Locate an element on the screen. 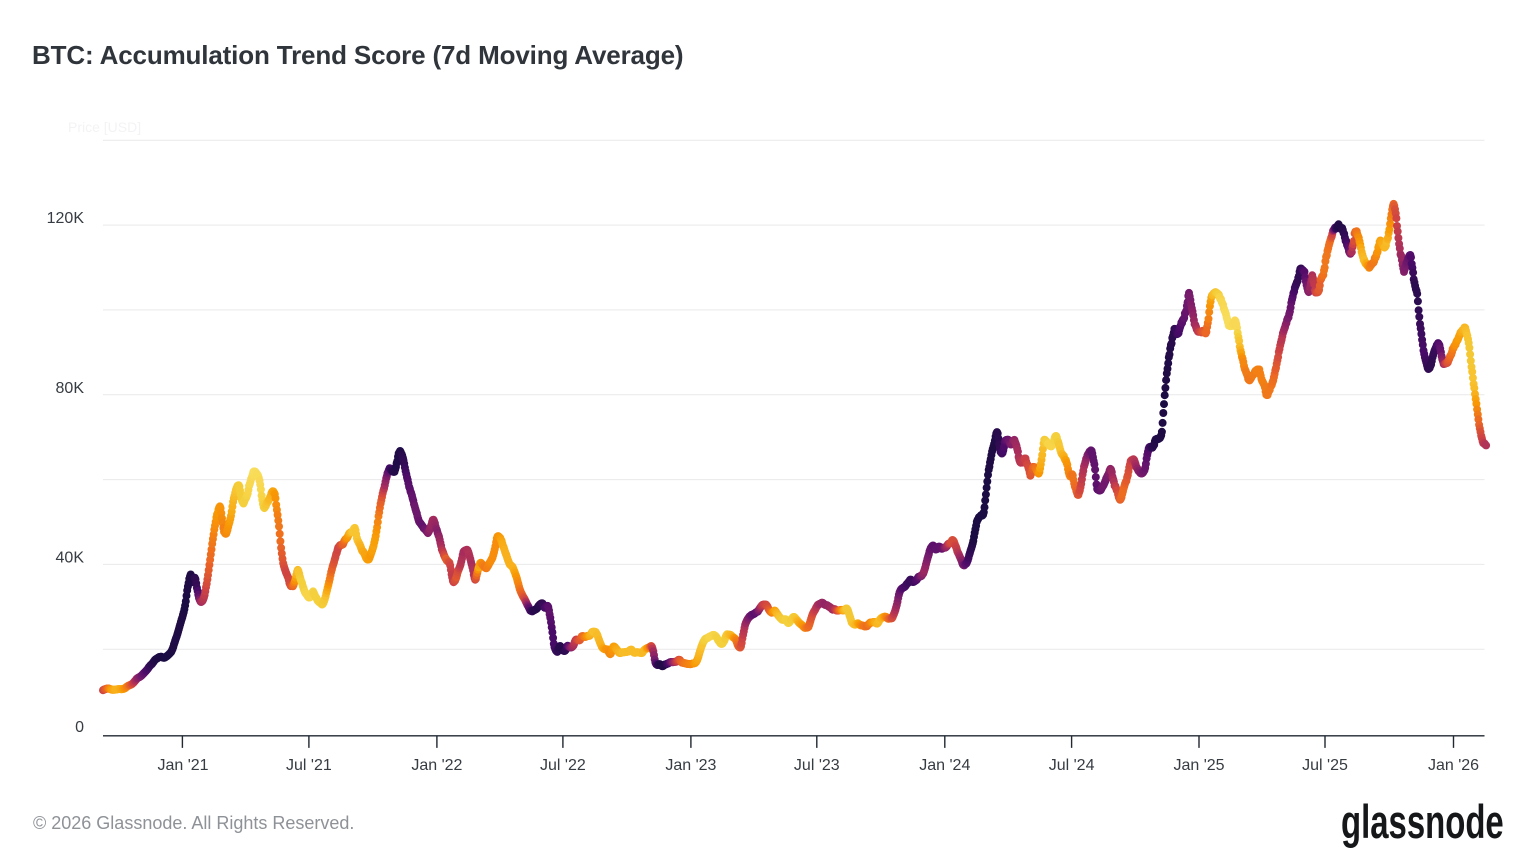  svg-text: Jan '25 is located at coordinates (1198, 765).